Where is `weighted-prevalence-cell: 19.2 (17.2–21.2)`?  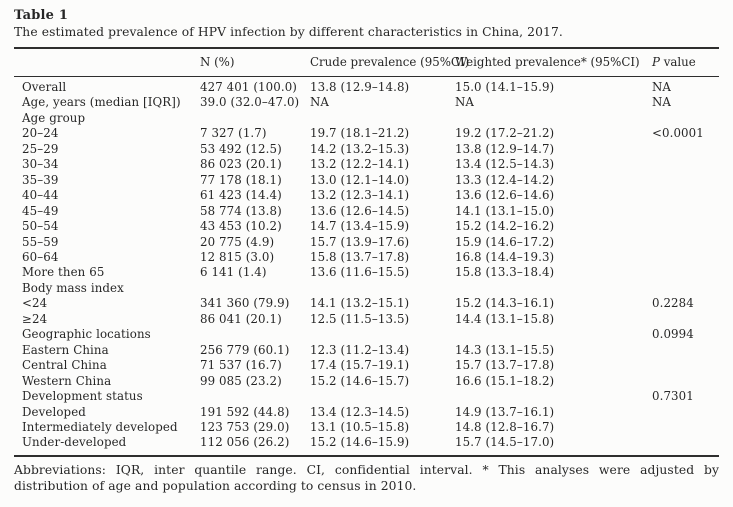 weighted-prevalence-cell: 19.2 (17.2–21.2) is located at coordinates (505, 133).